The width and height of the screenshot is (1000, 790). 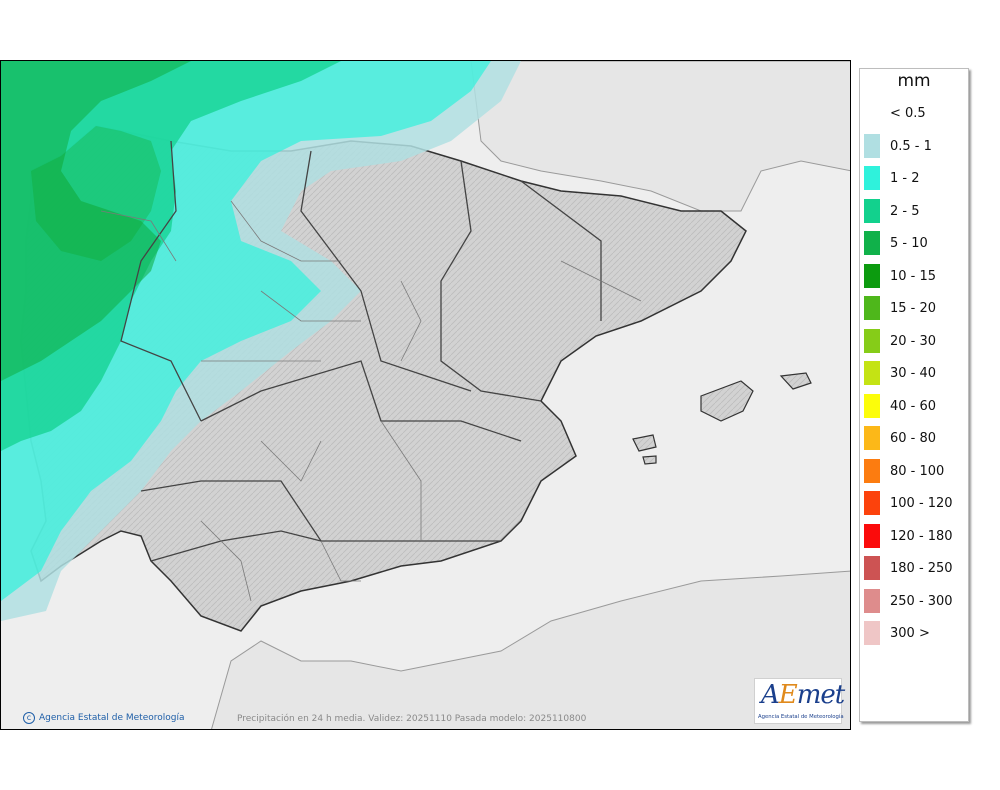 I want to click on legend-label: 40 - 60, so click(x=913, y=406).